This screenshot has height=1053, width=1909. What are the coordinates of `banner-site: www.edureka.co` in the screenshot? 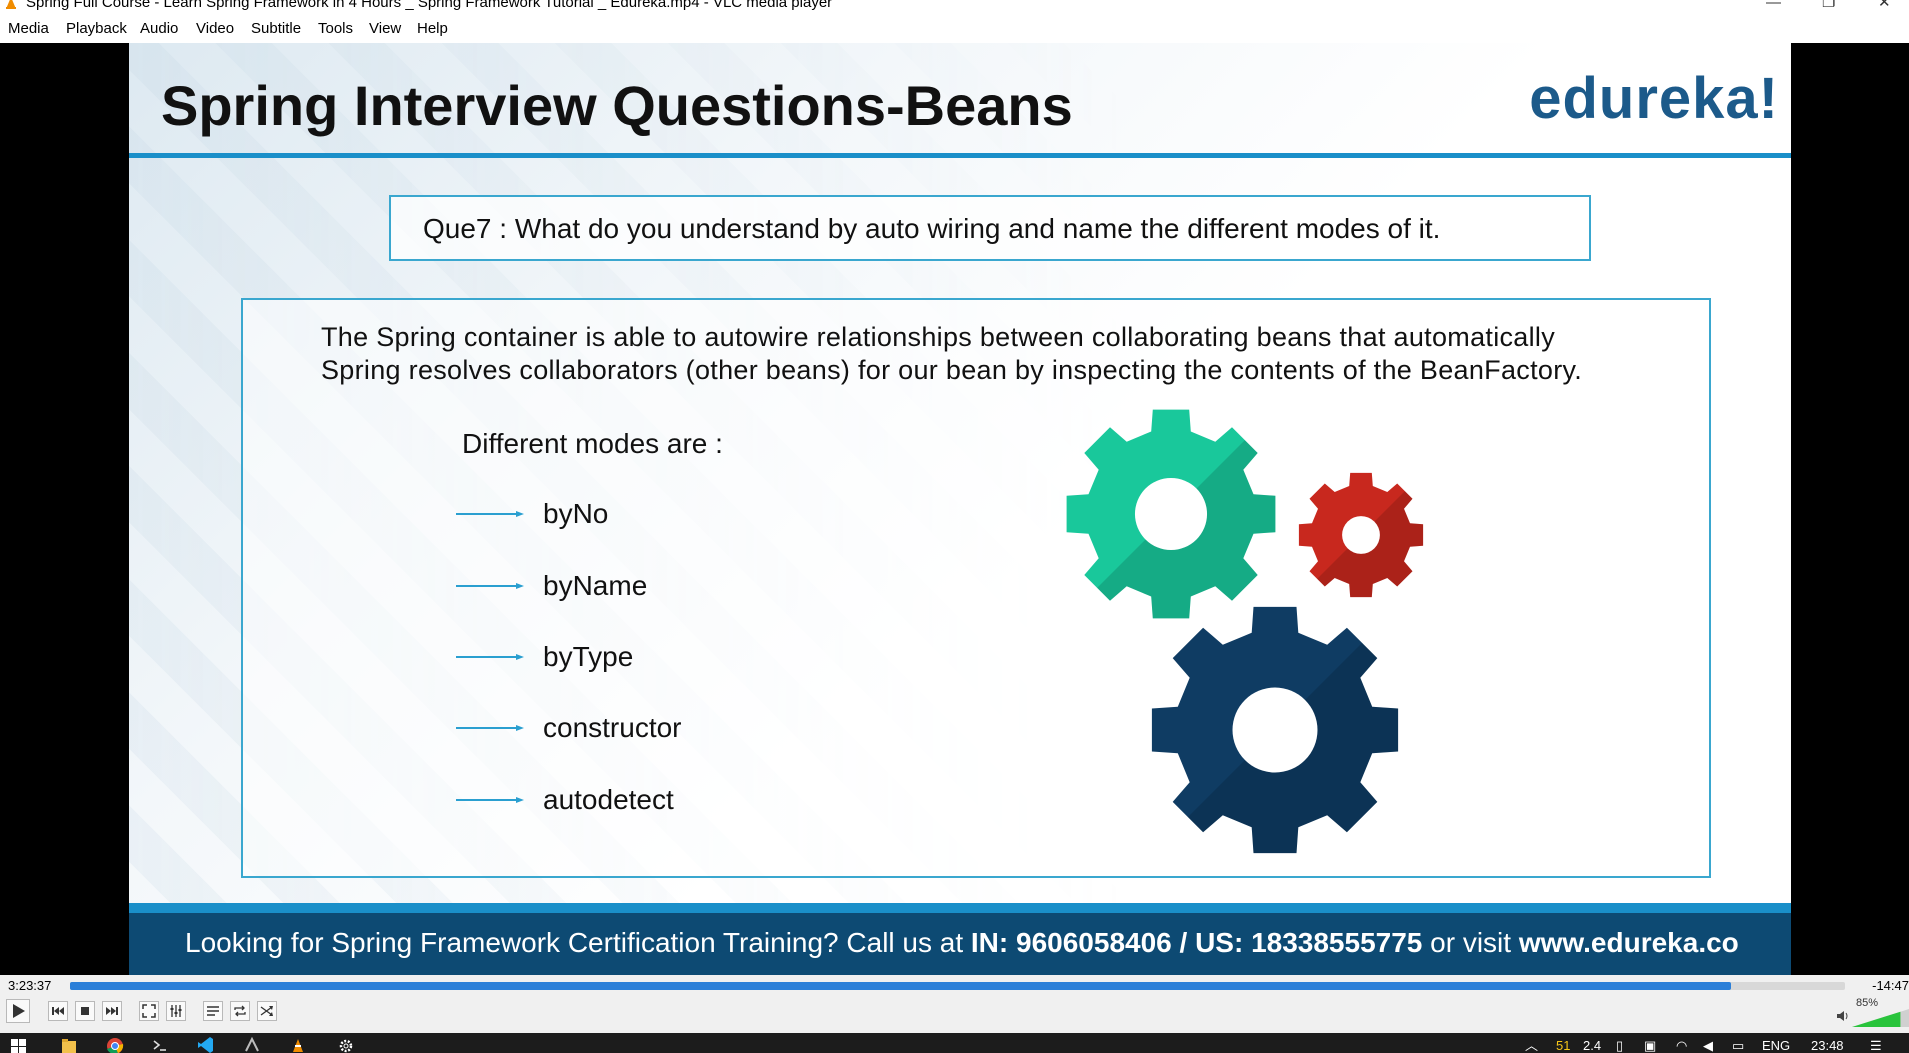 It's located at (1628, 942).